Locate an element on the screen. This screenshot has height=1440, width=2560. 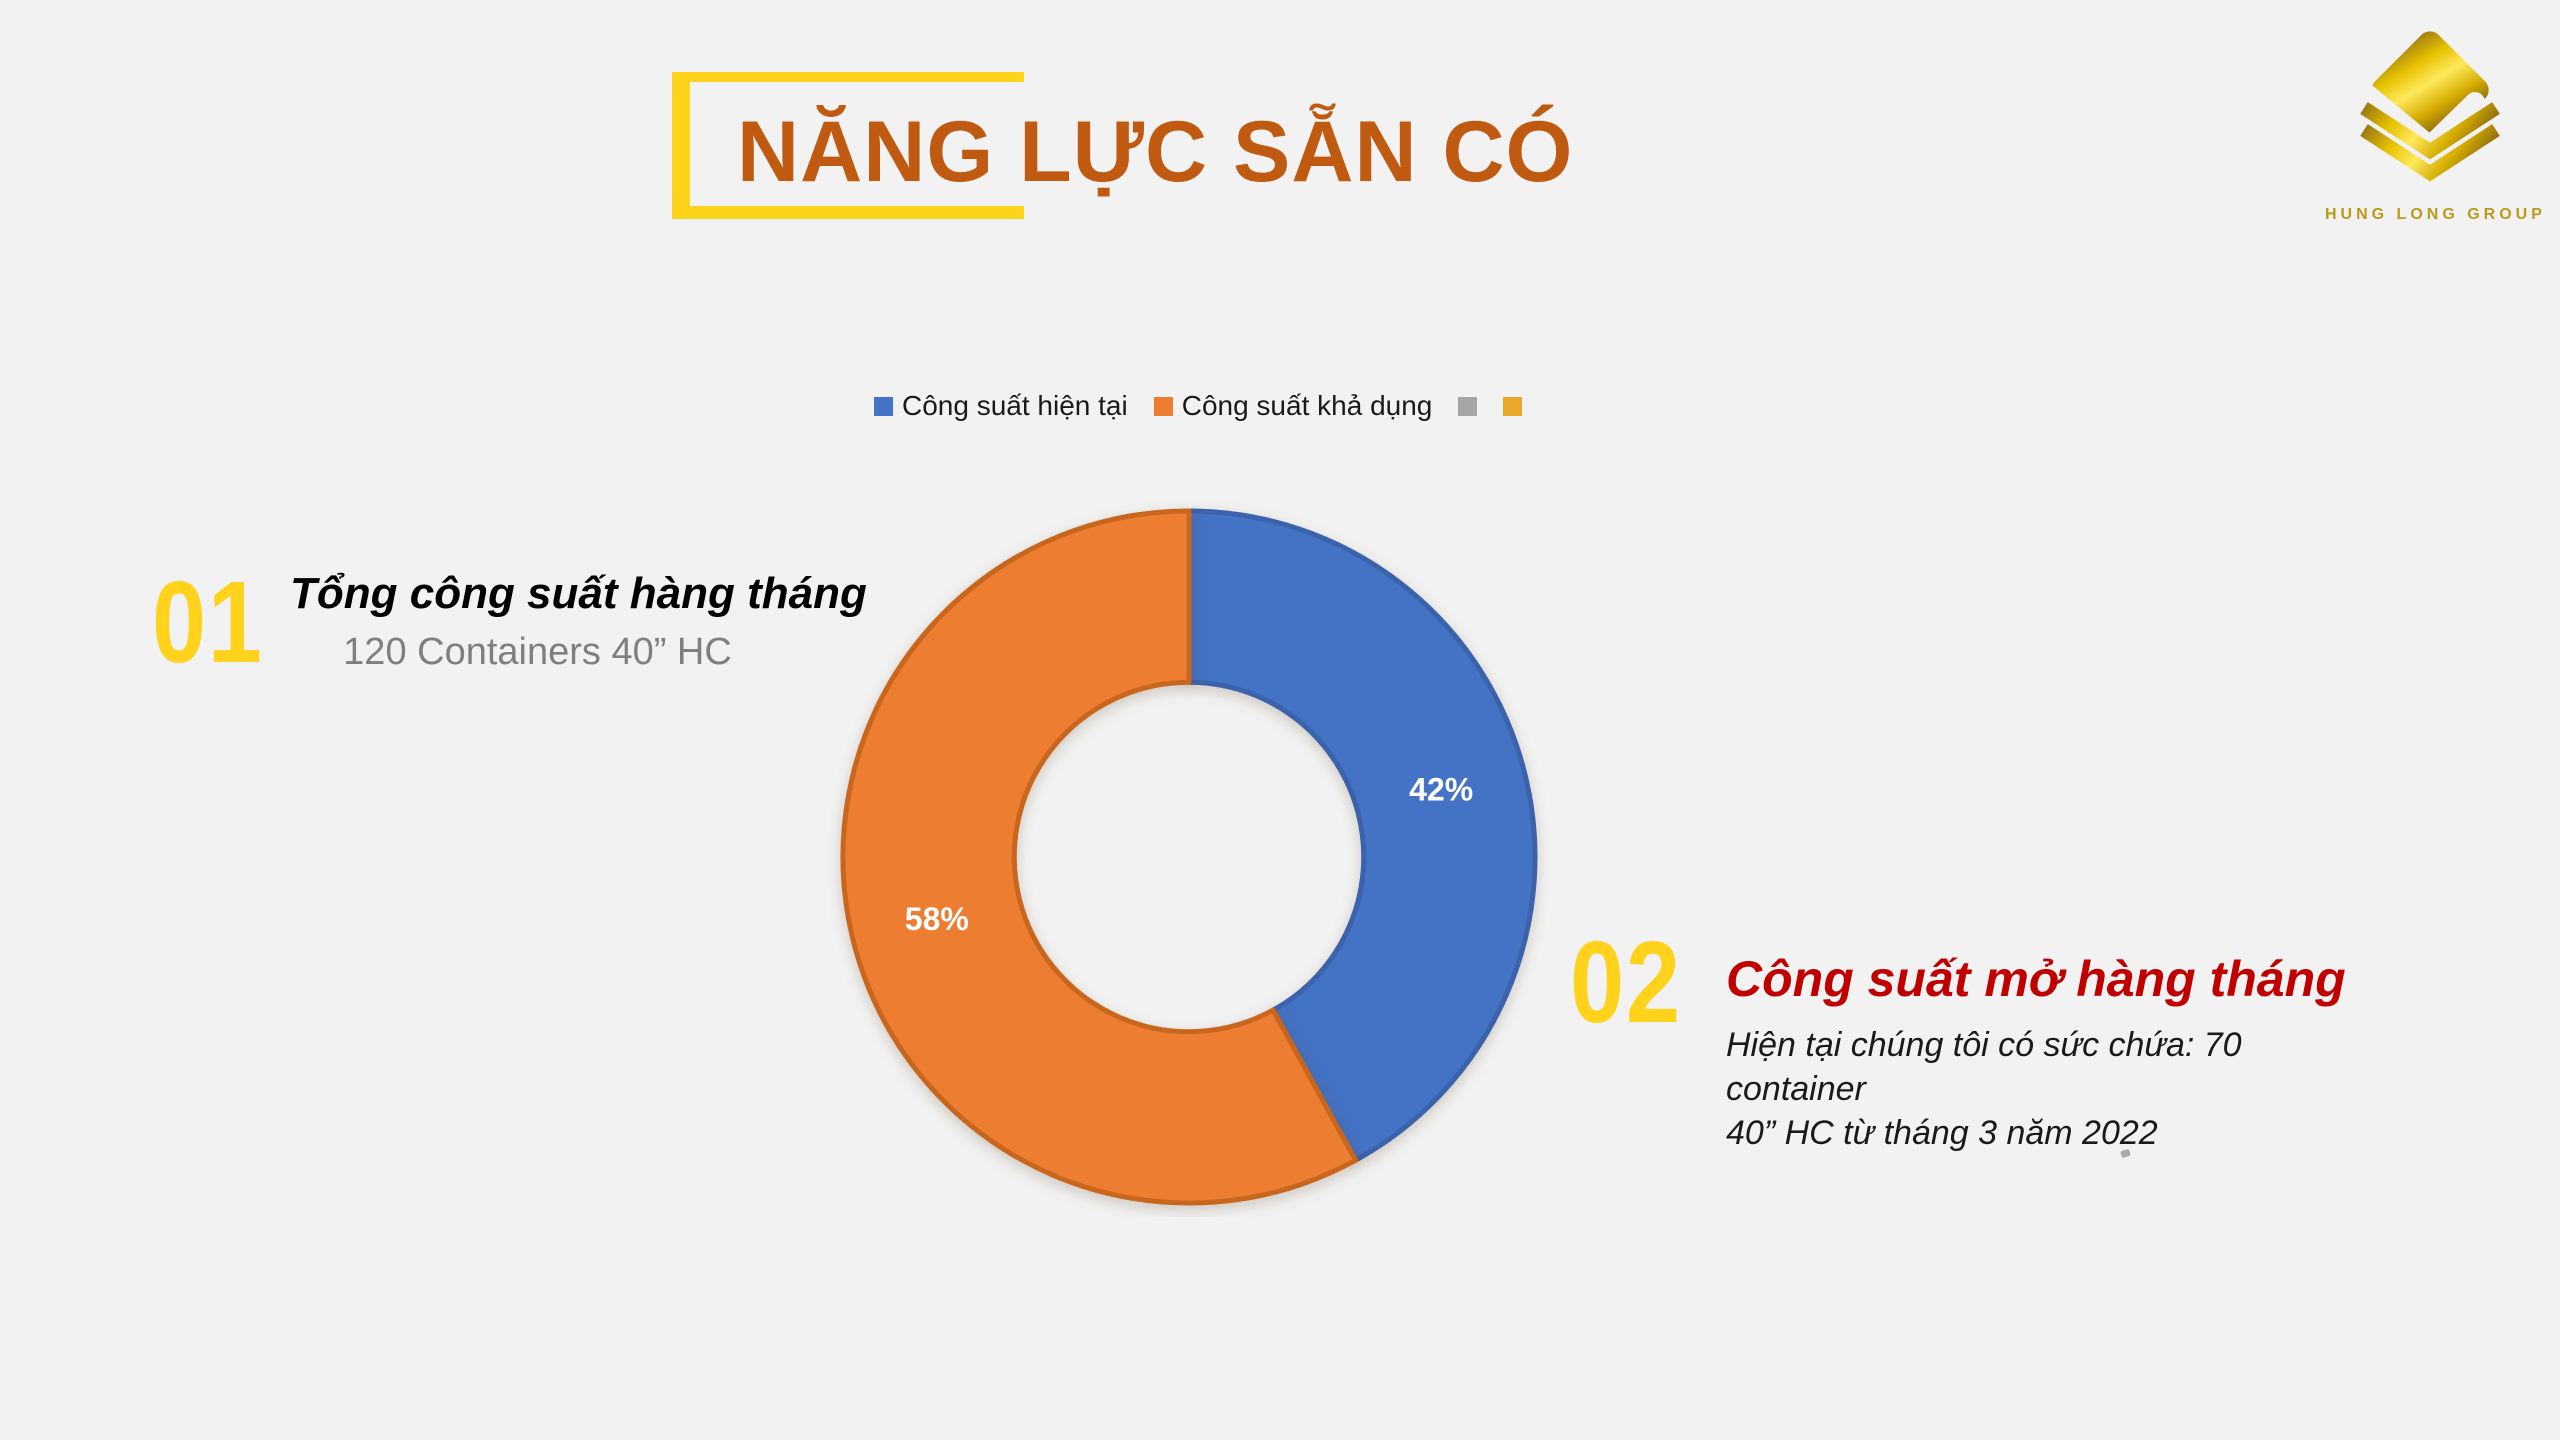
slice-label-0: 42% is located at coordinates (1441, 790).